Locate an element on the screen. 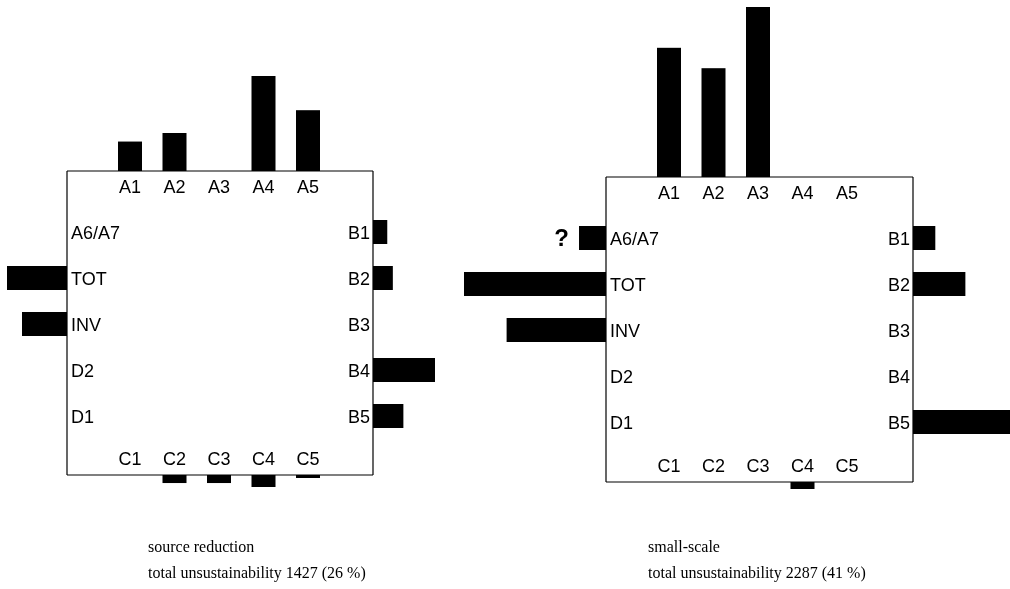 The image size is (1010, 589). annotation: ? is located at coordinates (562, 237).